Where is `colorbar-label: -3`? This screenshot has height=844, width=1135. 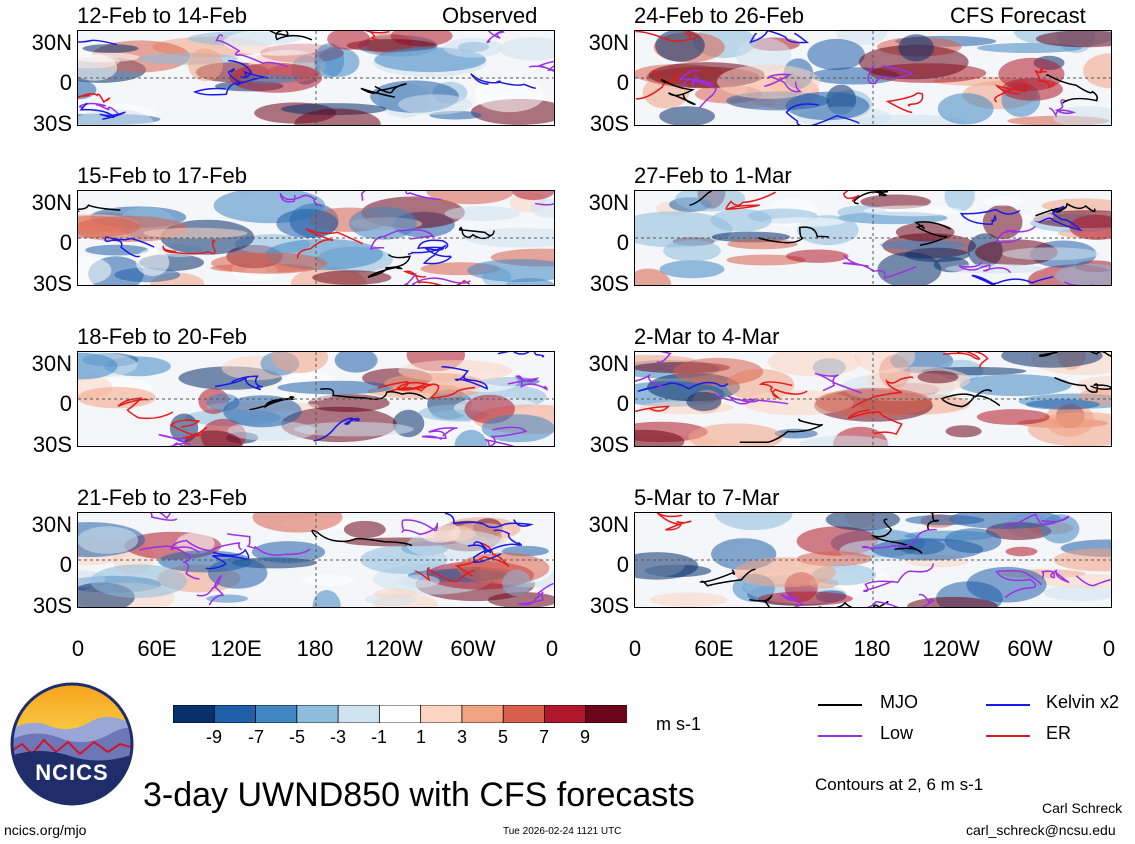 colorbar-label: -3 is located at coordinates (338, 737).